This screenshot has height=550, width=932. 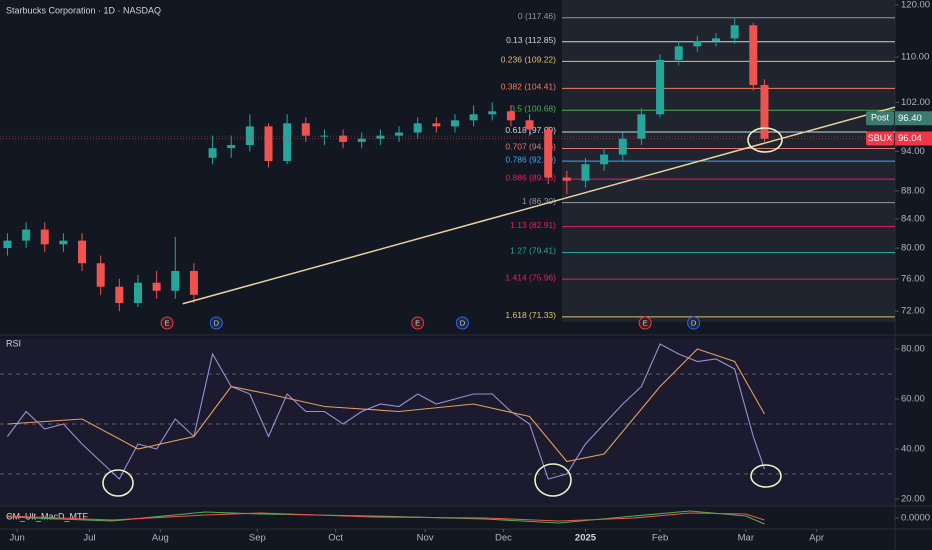 I want to click on fib-label: 0.886 (89.75), so click(x=530, y=177).